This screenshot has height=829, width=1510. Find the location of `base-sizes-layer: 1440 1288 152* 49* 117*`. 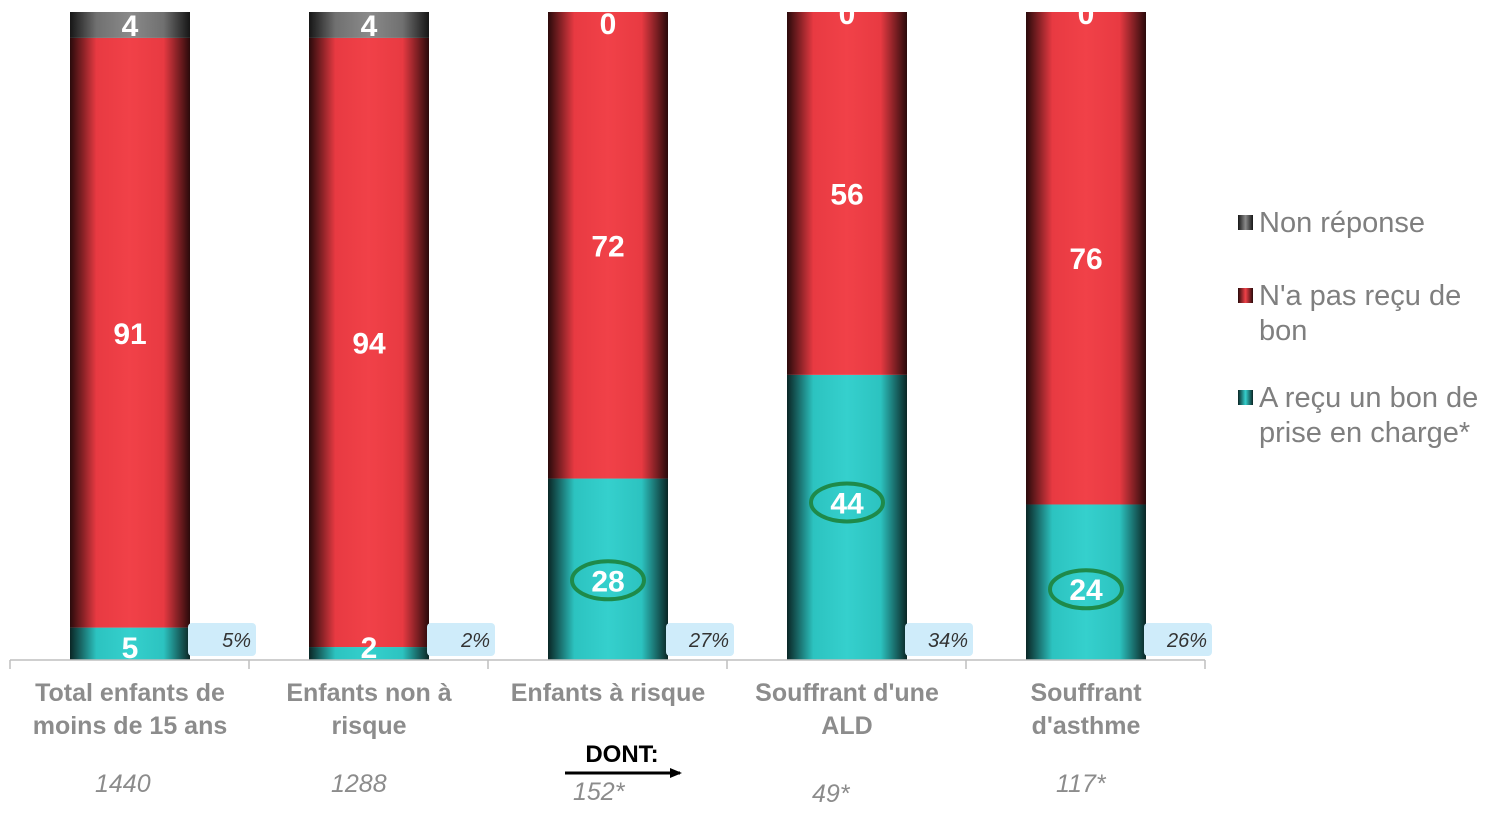

base-sizes-layer: 1440 1288 152* 49* 117* is located at coordinates (601, 789).